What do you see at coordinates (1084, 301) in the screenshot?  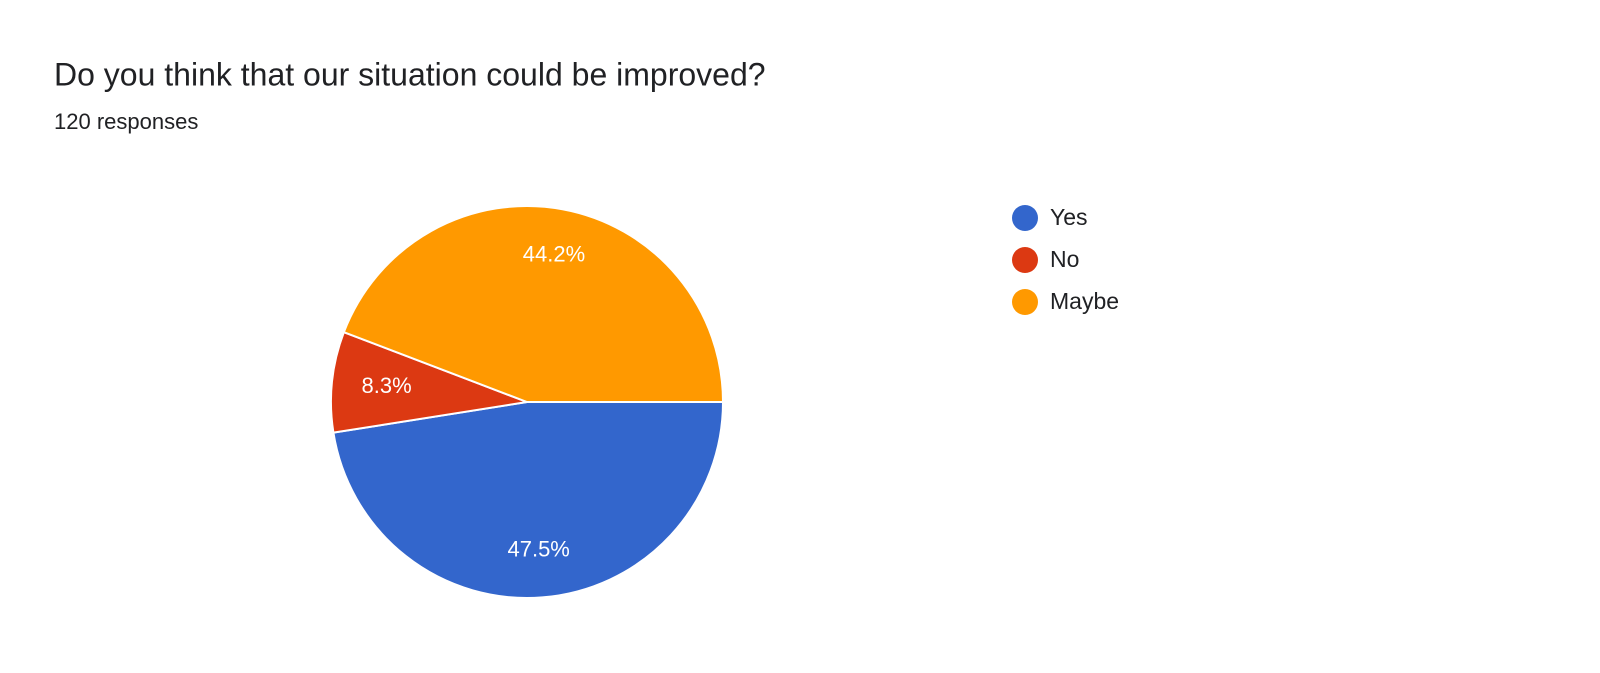 I see `legend-label: Maybe` at bounding box center [1084, 301].